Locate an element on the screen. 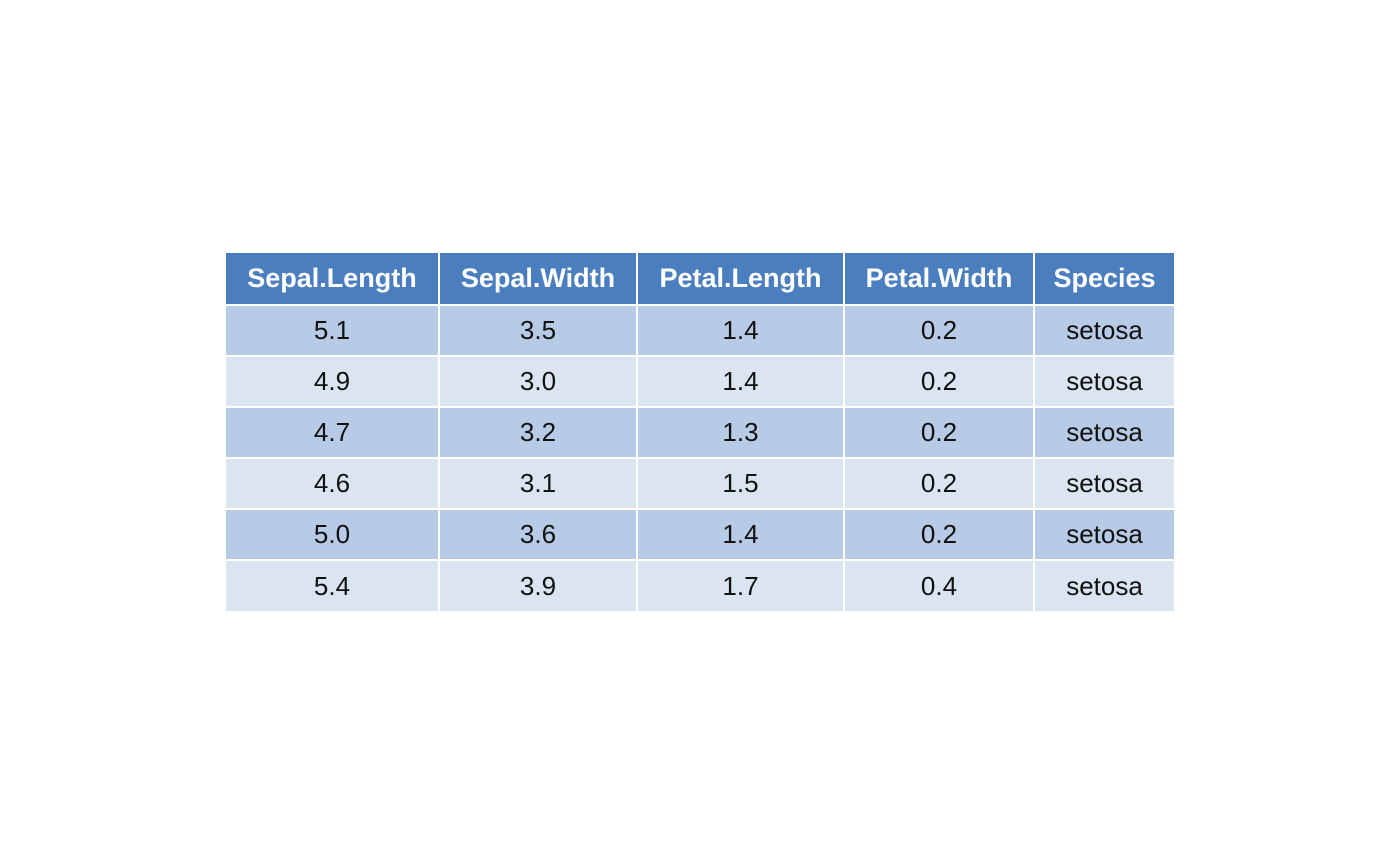 Image resolution: width=1400 pixels, height=866 pixels. table-row: 4.7 3.2 1.3 0.2 setosa is located at coordinates (700, 432).